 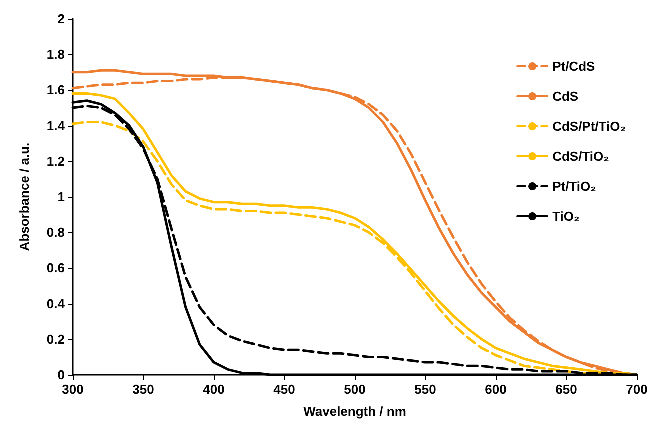 I want to click on x-tick-label: 400, so click(x=214, y=389).